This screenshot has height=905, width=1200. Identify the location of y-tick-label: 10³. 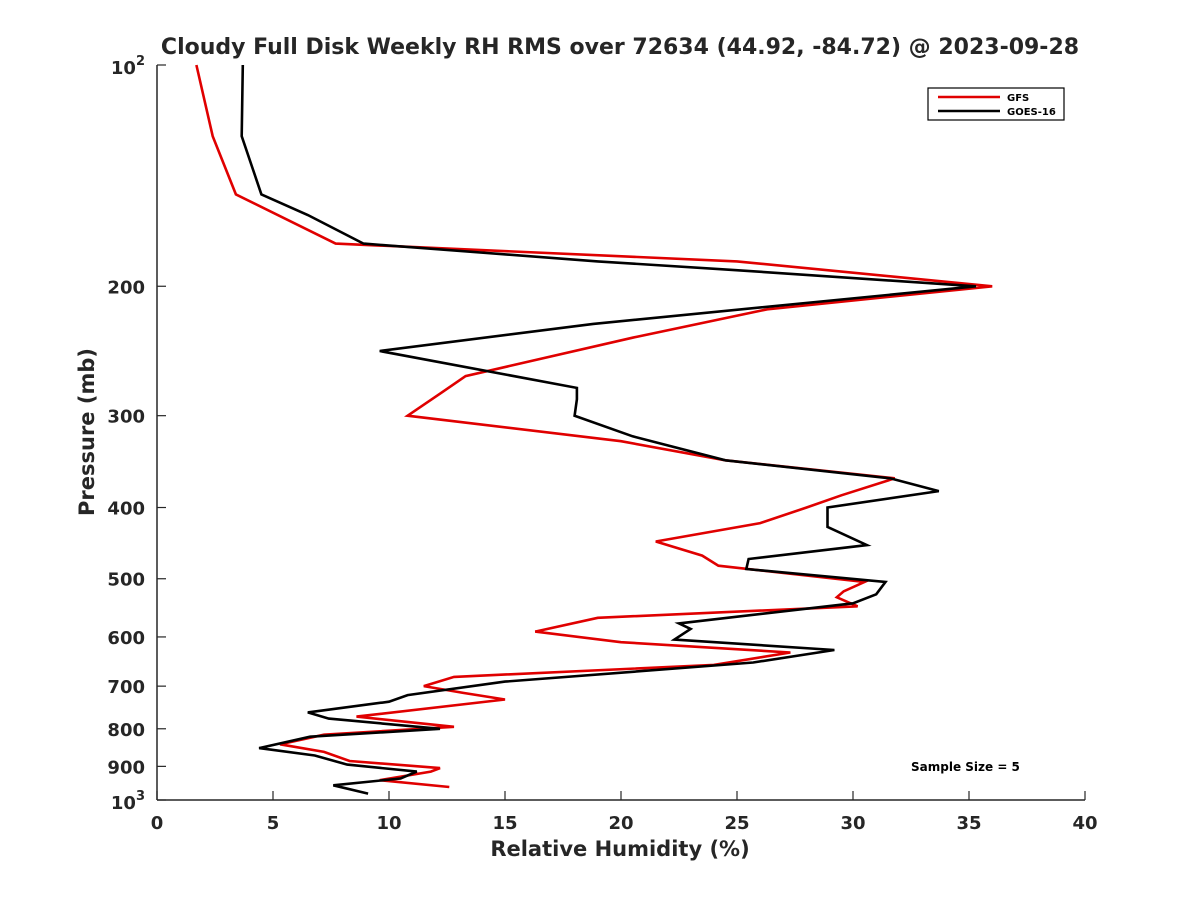
(128, 801).